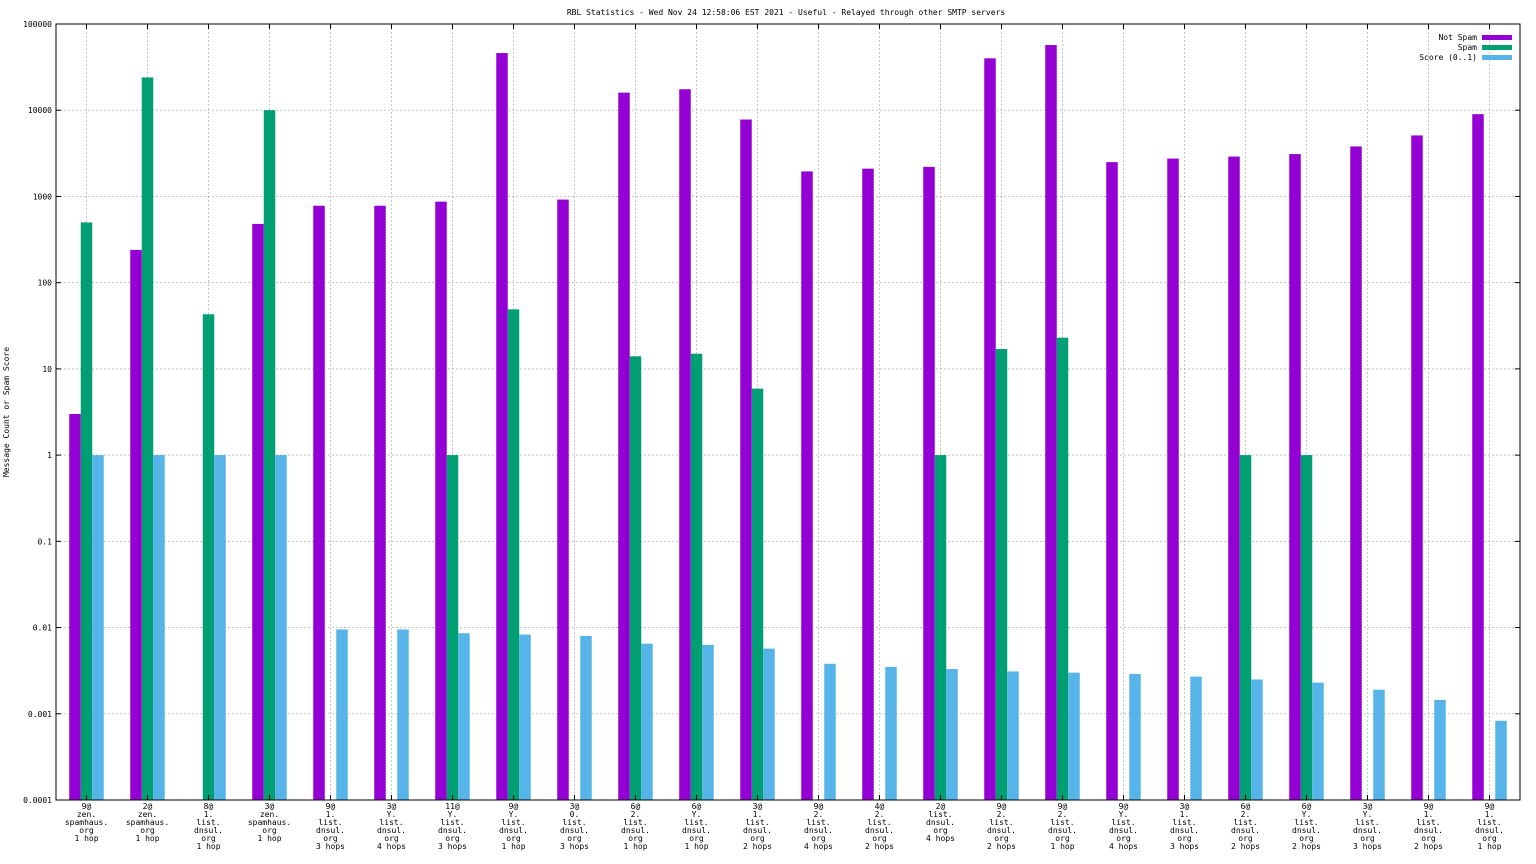 This screenshot has width=1536, height=864. Describe the element at coordinates (879, 826) in the screenshot. I see `x-tick-label: 4@ 2. list. dnsul. org 2 hops` at that location.